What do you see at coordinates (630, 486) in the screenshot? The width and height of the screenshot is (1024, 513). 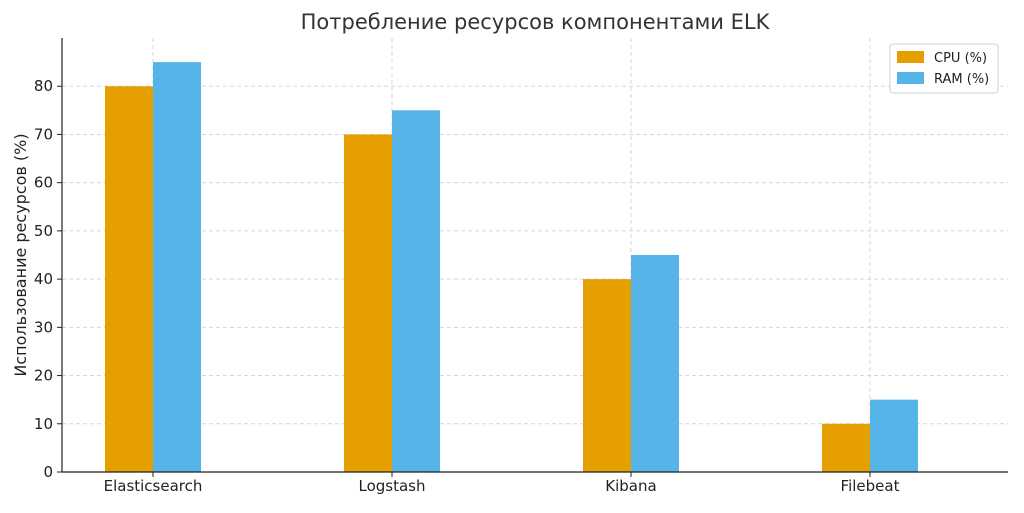 I see `x-tick-label: Kibana` at bounding box center [630, 486].